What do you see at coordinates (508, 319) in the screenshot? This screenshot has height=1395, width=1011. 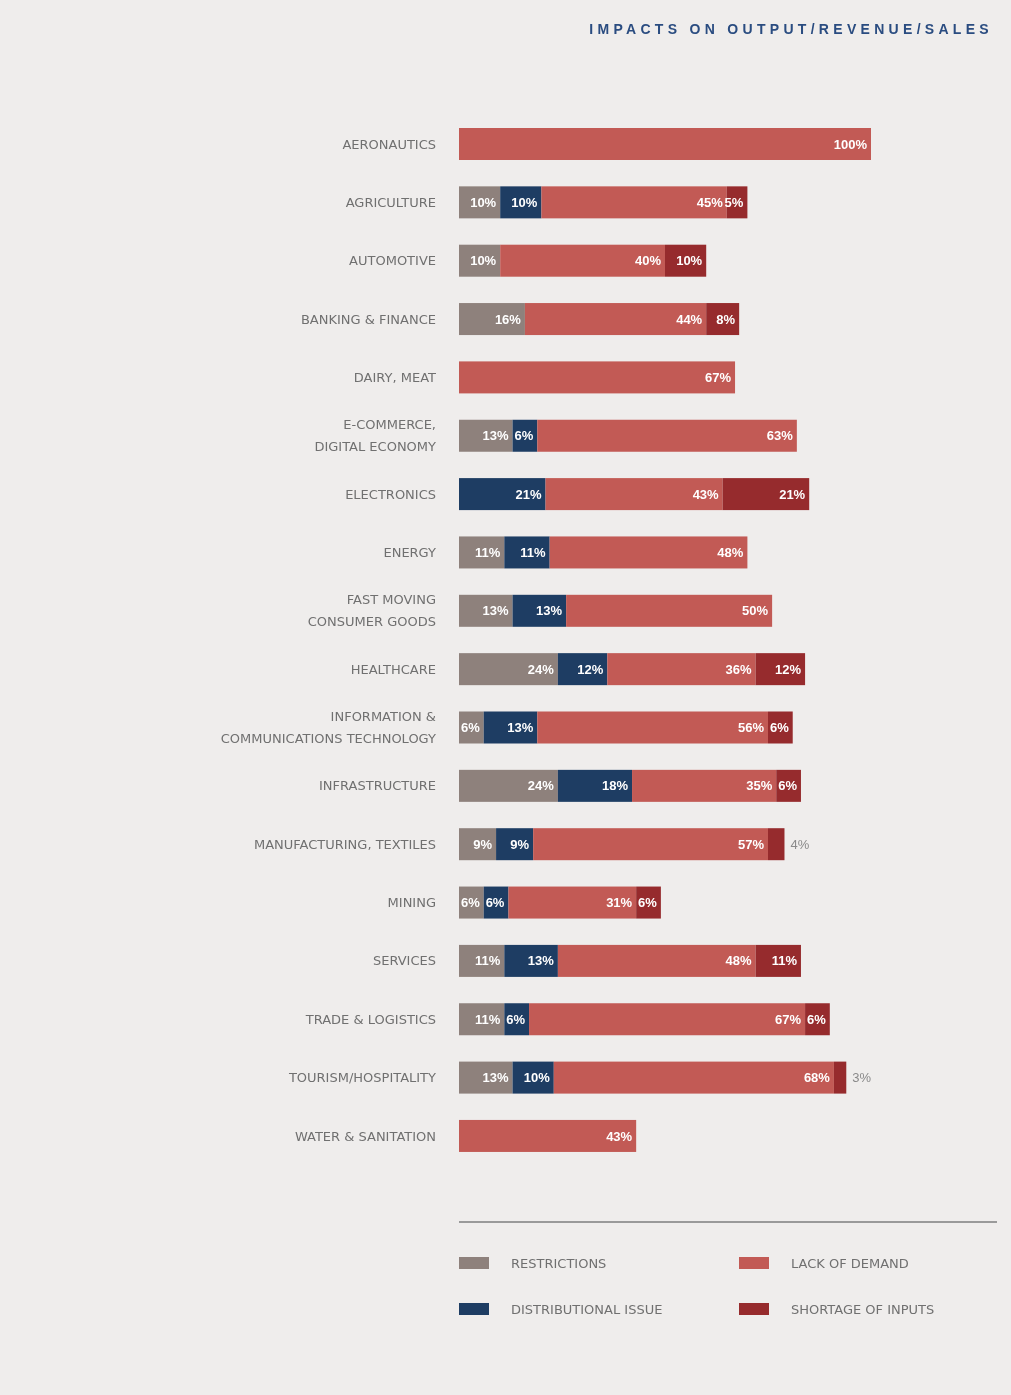 I see `data-label: 16%` at bounding box center [508, 319].